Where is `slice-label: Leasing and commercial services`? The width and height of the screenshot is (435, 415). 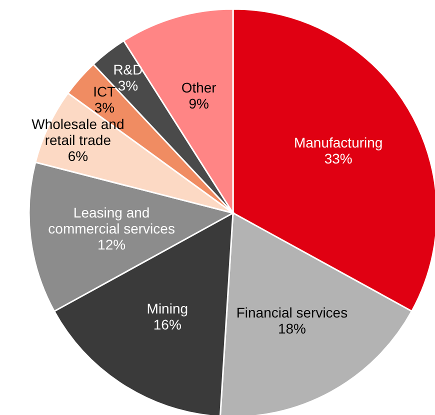
slice-label: Leasing and commercial services is located at coordinates (111, 220).